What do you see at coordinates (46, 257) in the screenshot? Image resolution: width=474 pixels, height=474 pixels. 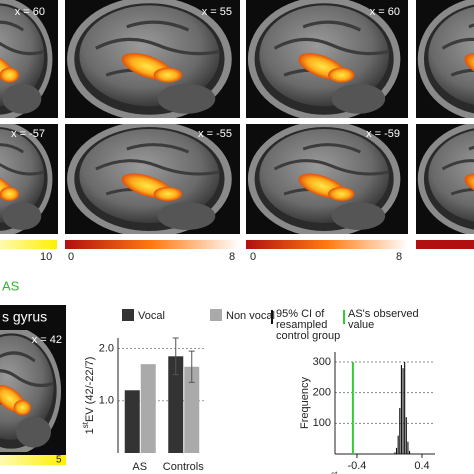 I see `colorbar-label: 10` at bounding box center [46, 257].